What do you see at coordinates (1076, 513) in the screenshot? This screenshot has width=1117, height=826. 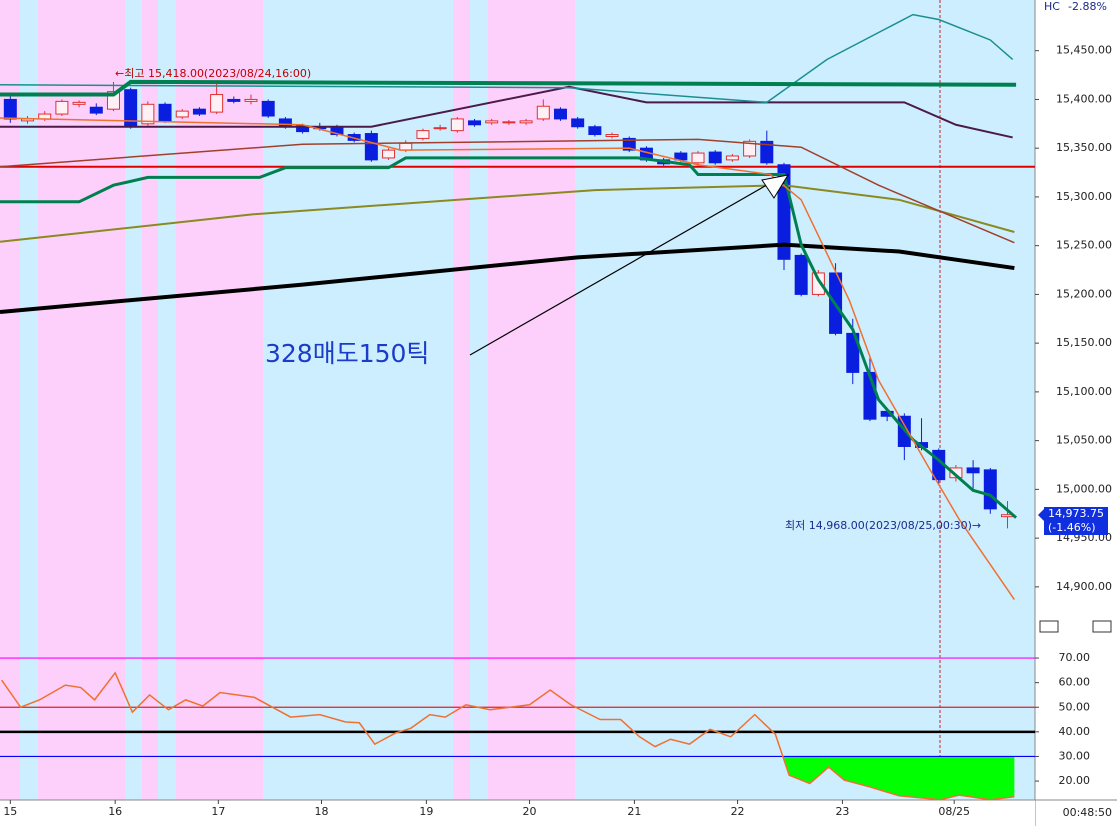 I see `last-price: 14,973.75` at bounding box center [1076, 513].